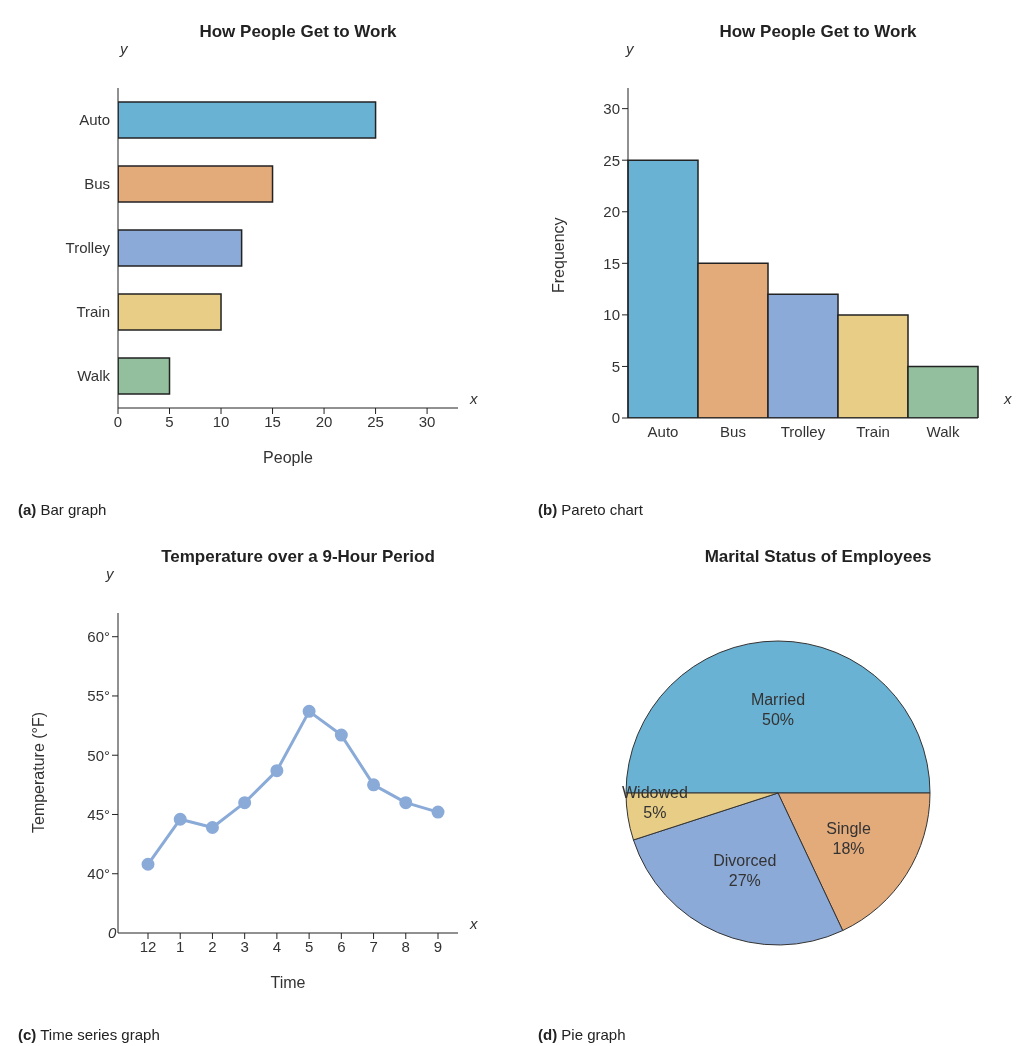  I want to click on chart-title: Marital Status of Employees, so click(818, 556).